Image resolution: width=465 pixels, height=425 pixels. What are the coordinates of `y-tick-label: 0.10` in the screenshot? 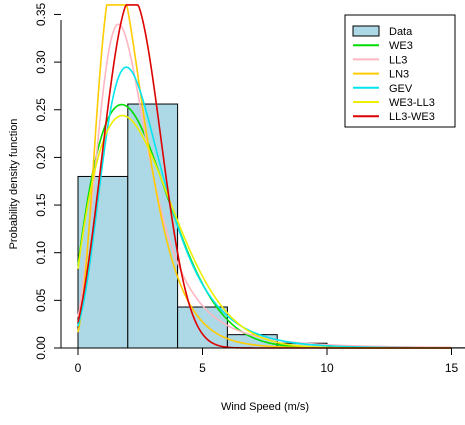 It's located at (41, 253).